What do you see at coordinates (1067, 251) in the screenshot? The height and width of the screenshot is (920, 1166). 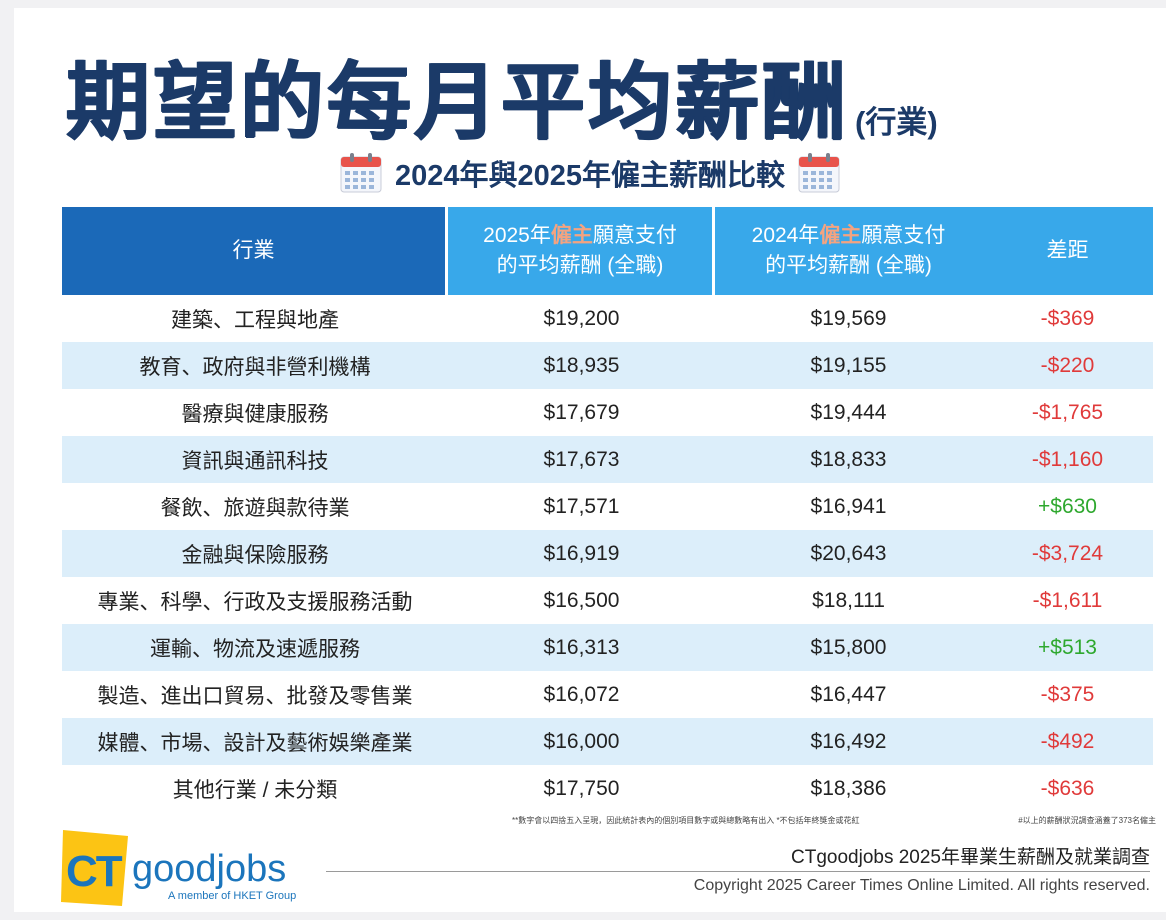 I see `header-diff: 差距` at bounding box center [1067, 251].